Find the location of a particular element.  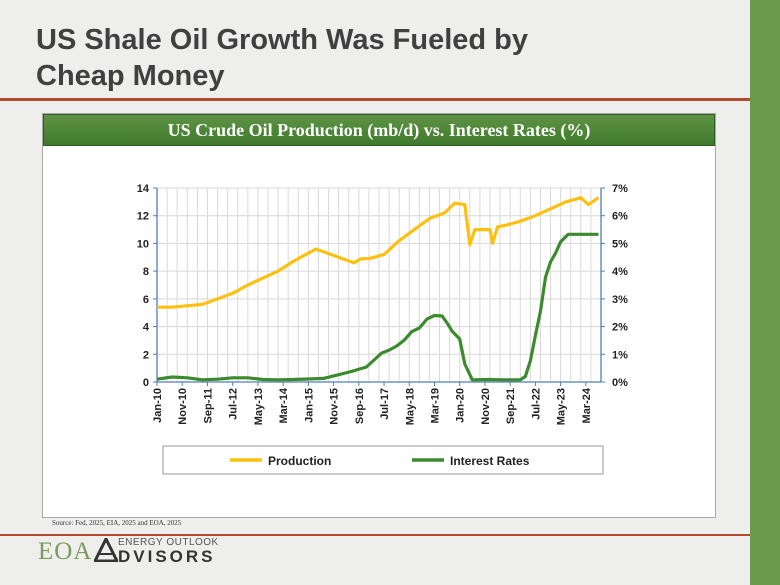

x-tick-label: Mar-19 is located at coordinates (436, 405).